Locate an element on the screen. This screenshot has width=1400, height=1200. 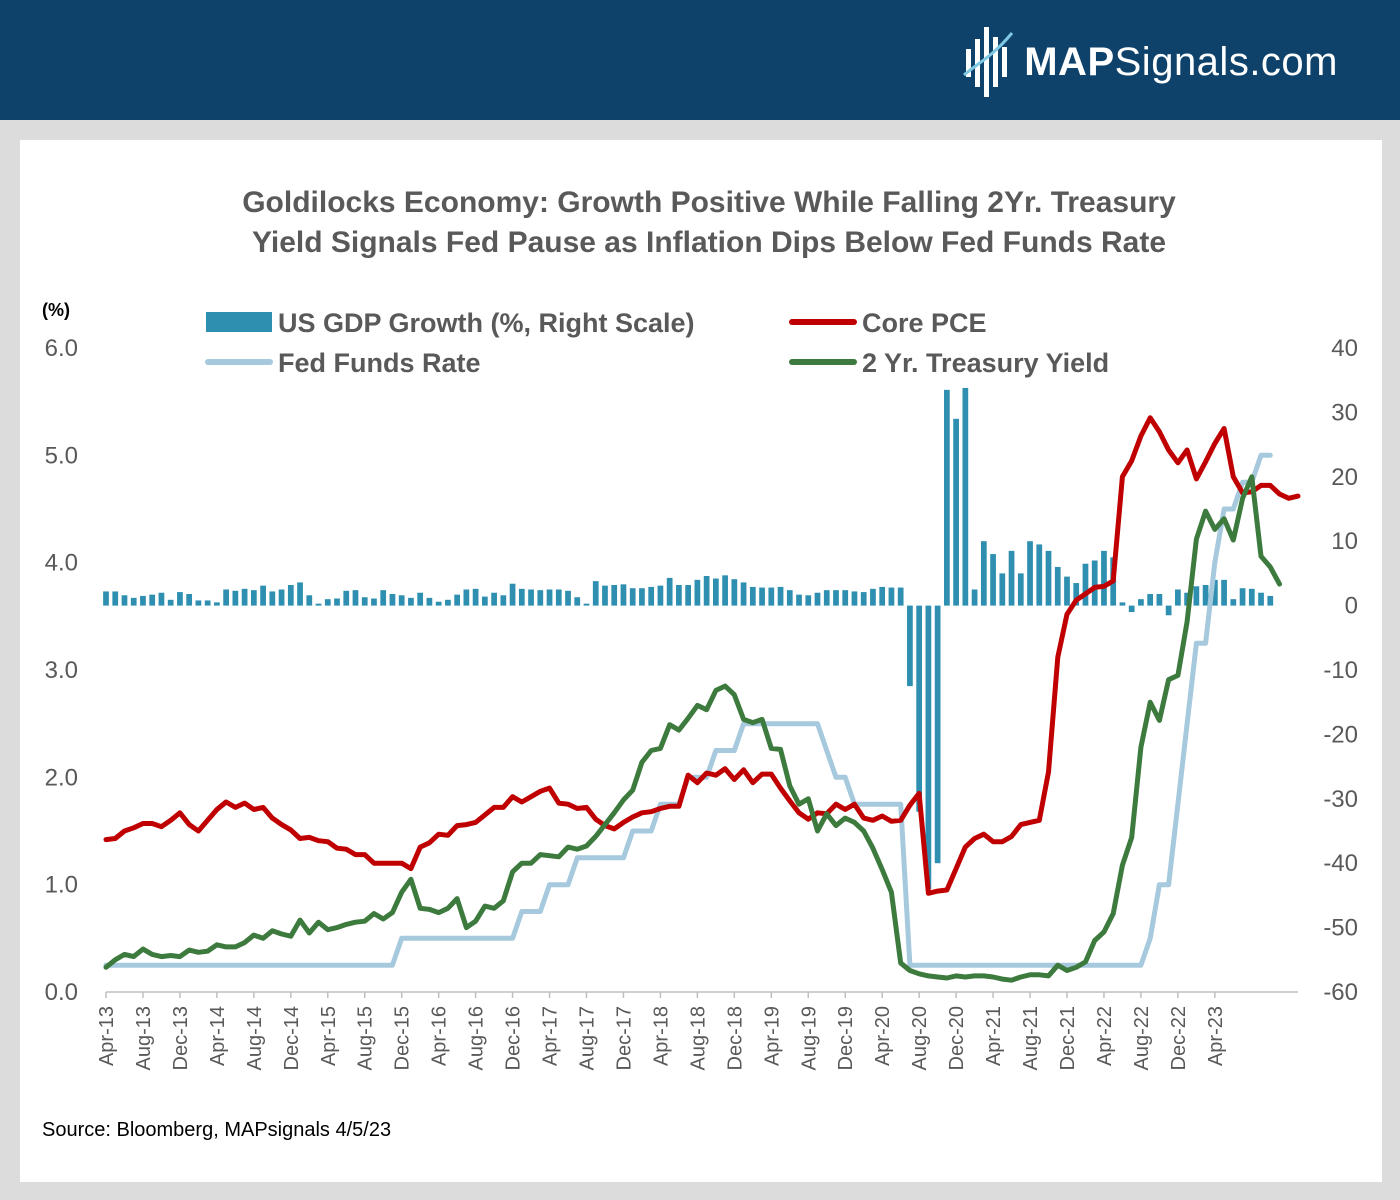
x-tick-label: Dec-14 is located at coordinates (292, 1038).